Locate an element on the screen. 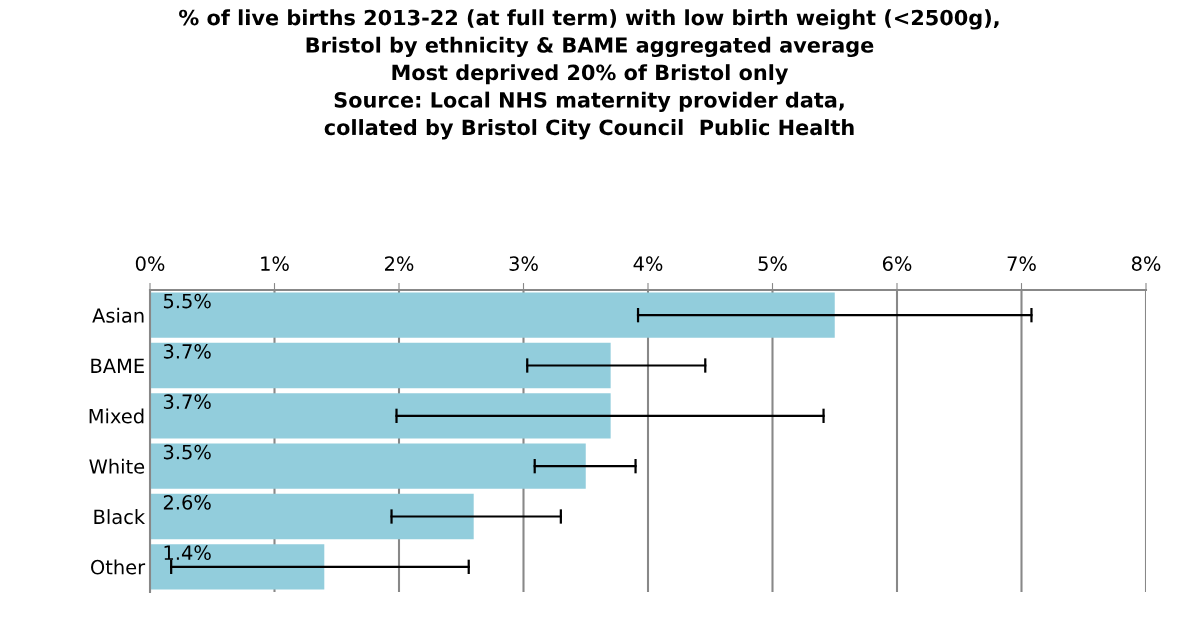 The width and height of the screenshot is (1179, 619). x-tick-label: 8% is located at coordinates (1146, 263).